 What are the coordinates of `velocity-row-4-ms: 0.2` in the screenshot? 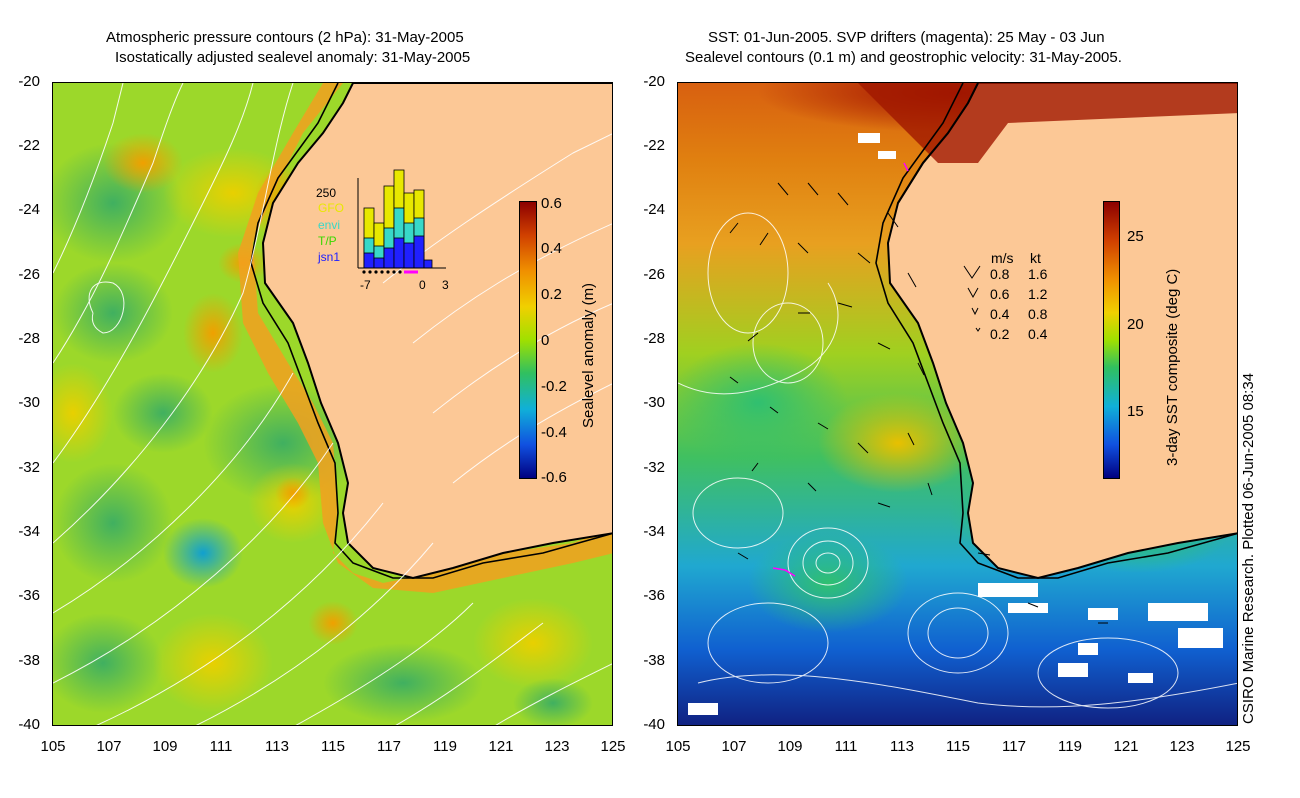 It's located at (1000, 334).